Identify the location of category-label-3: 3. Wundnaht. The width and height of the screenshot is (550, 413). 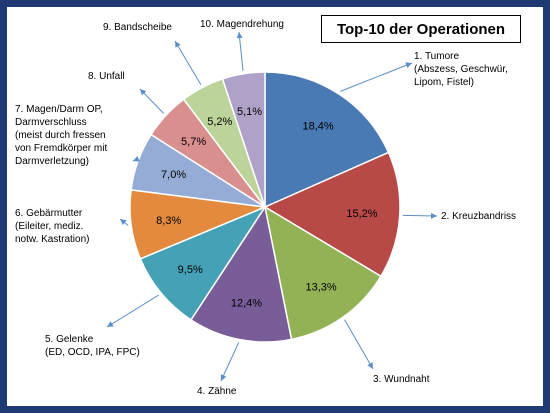
(401, 379).